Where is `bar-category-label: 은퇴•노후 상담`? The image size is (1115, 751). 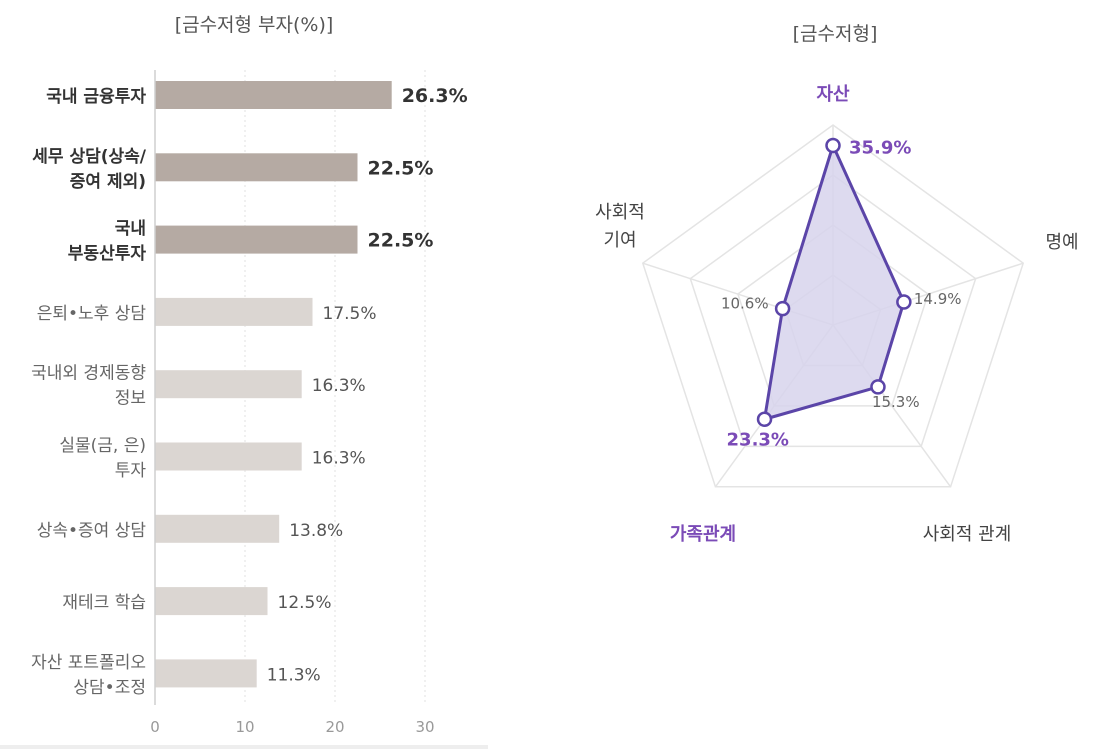 bar-category-label: 은퇴•노후 상담 is located at coordinates (92, 314).